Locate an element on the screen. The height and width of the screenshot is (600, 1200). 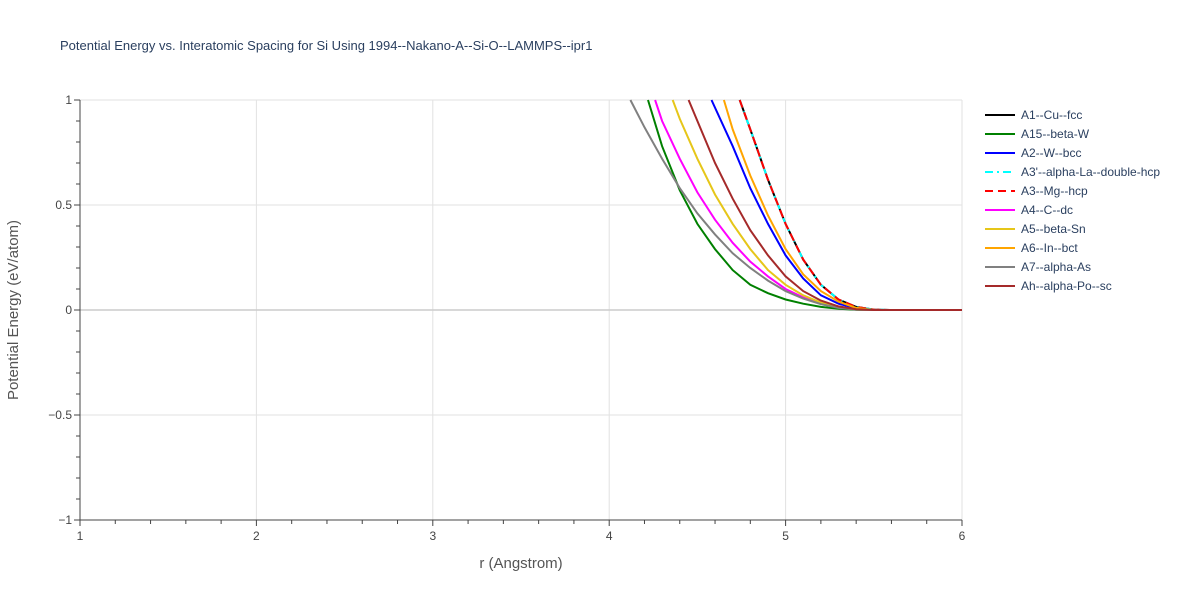
plot-area is located at coordinates (795, 205).